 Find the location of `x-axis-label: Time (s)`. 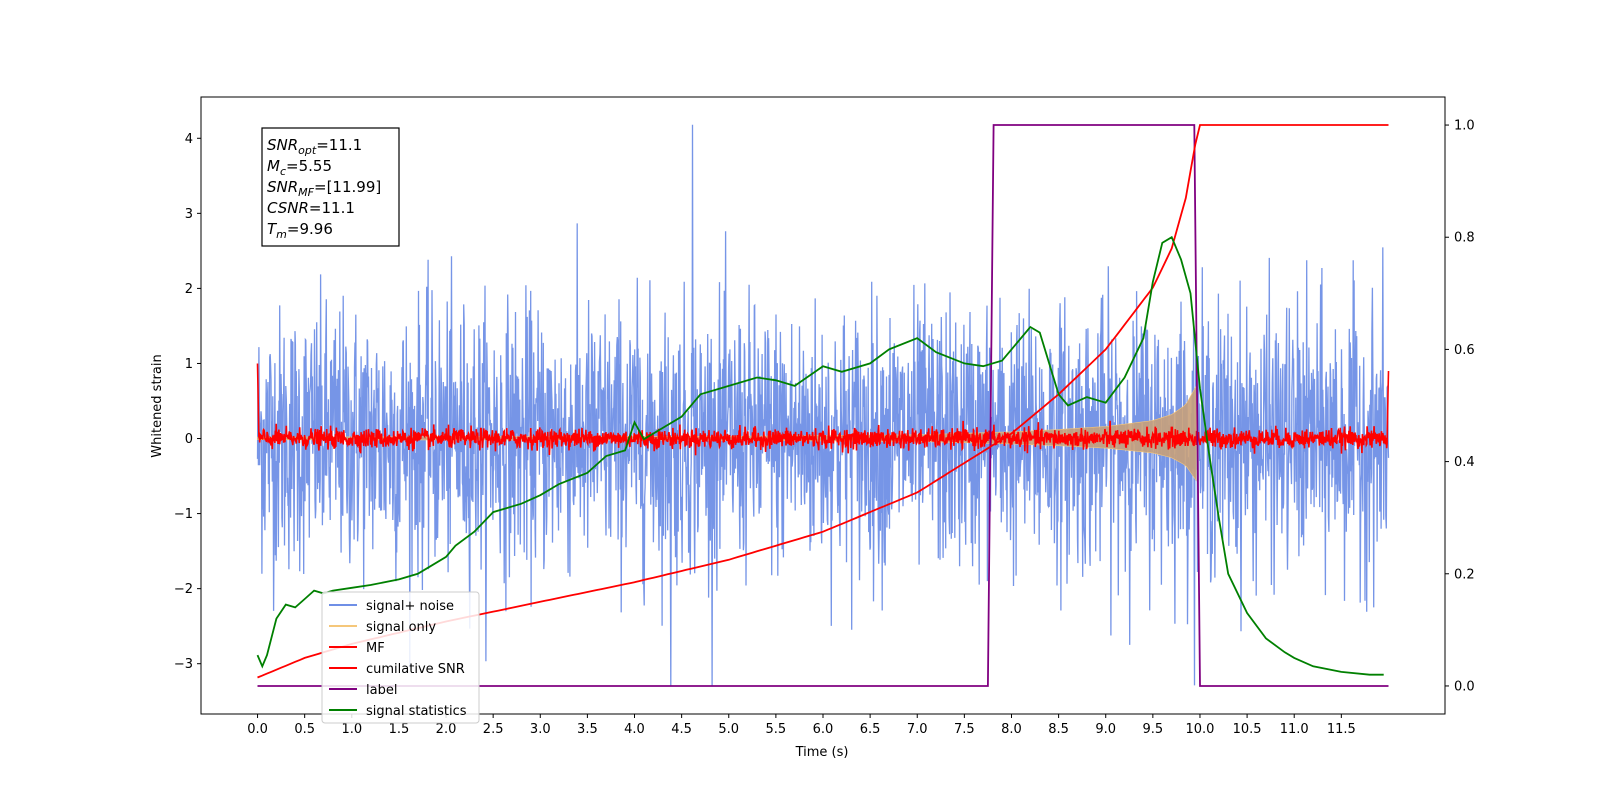

x-axis-label: Time (s) is located at coordinates (822, 752).